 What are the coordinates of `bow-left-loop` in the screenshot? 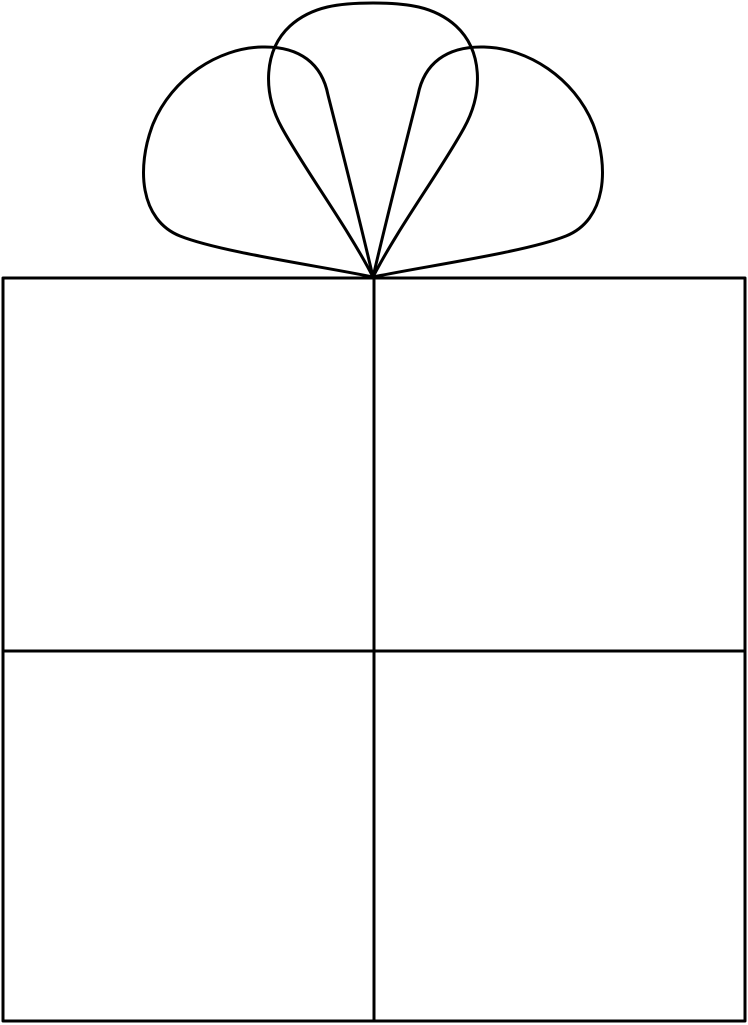 It's located at (258, 162).